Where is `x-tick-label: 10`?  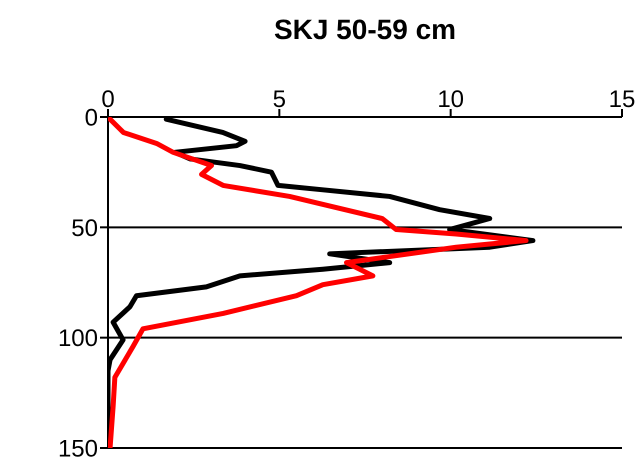
x-tick-label: 10 is located at coordinates (450, 99).